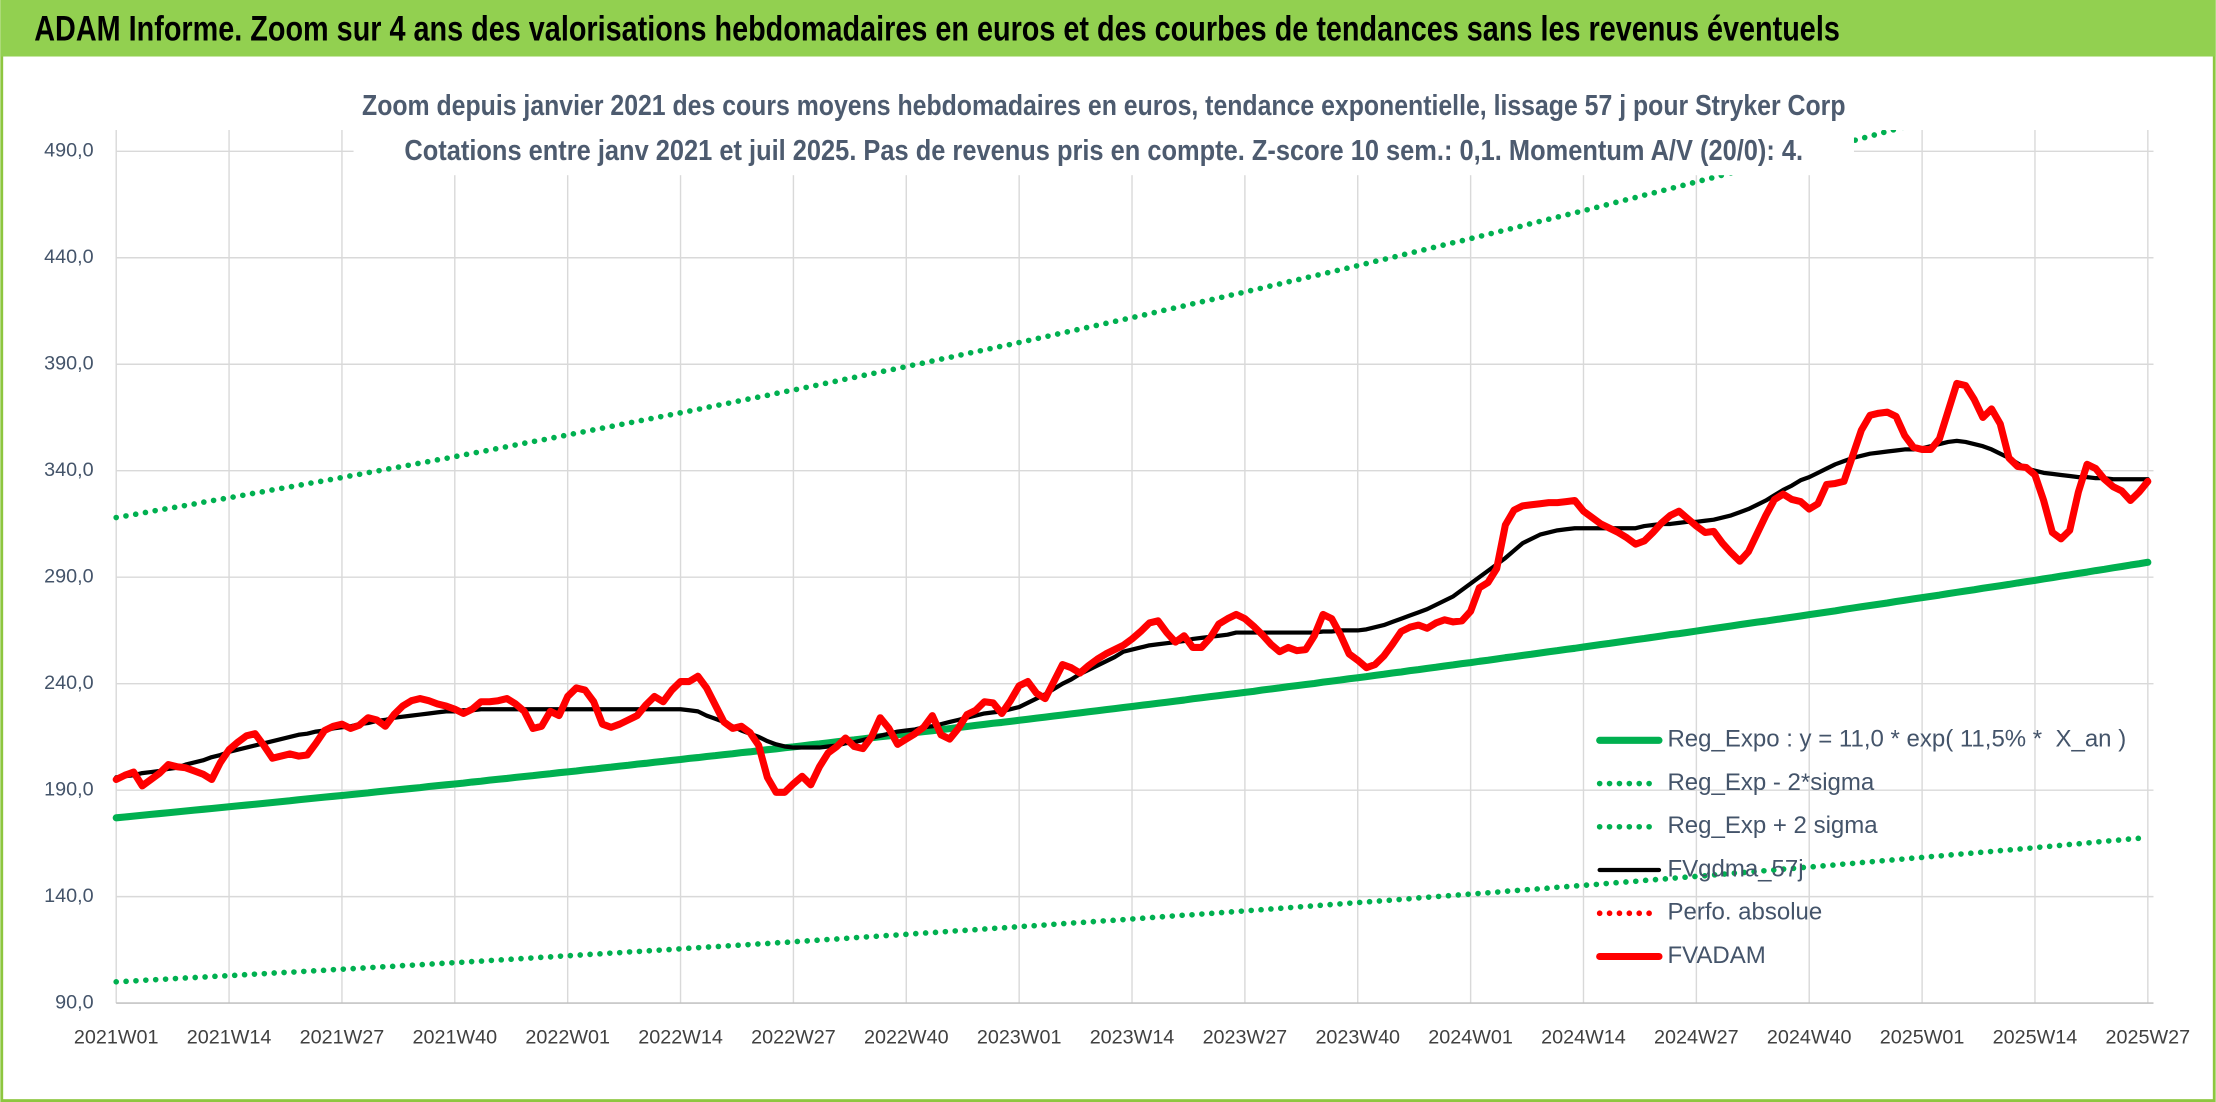  I want to click on legend-label: Reg_Exp + 2 sigma, so click(1772, 825).